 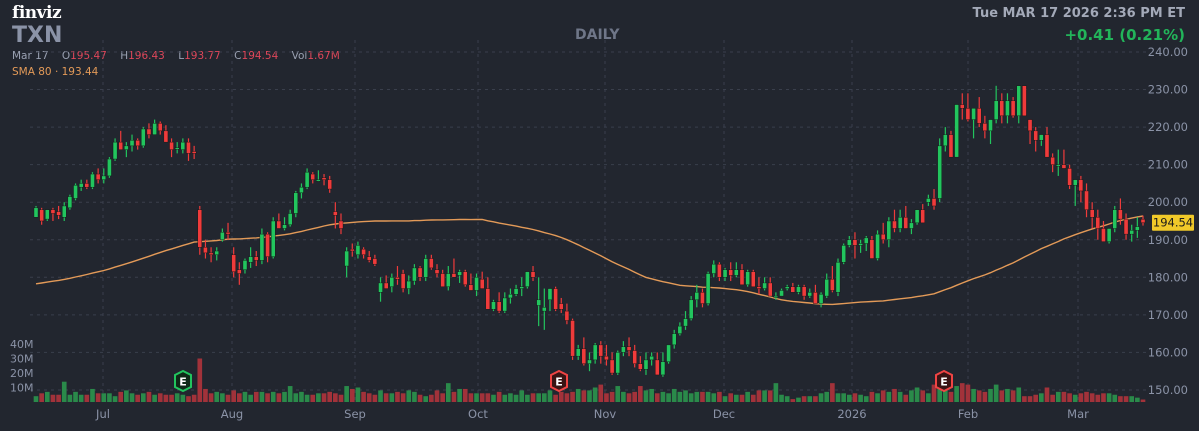 What do you see at coordinates (589, 380) in the screenshot?
I see `volume-bars` at bounding box center [589, 380].